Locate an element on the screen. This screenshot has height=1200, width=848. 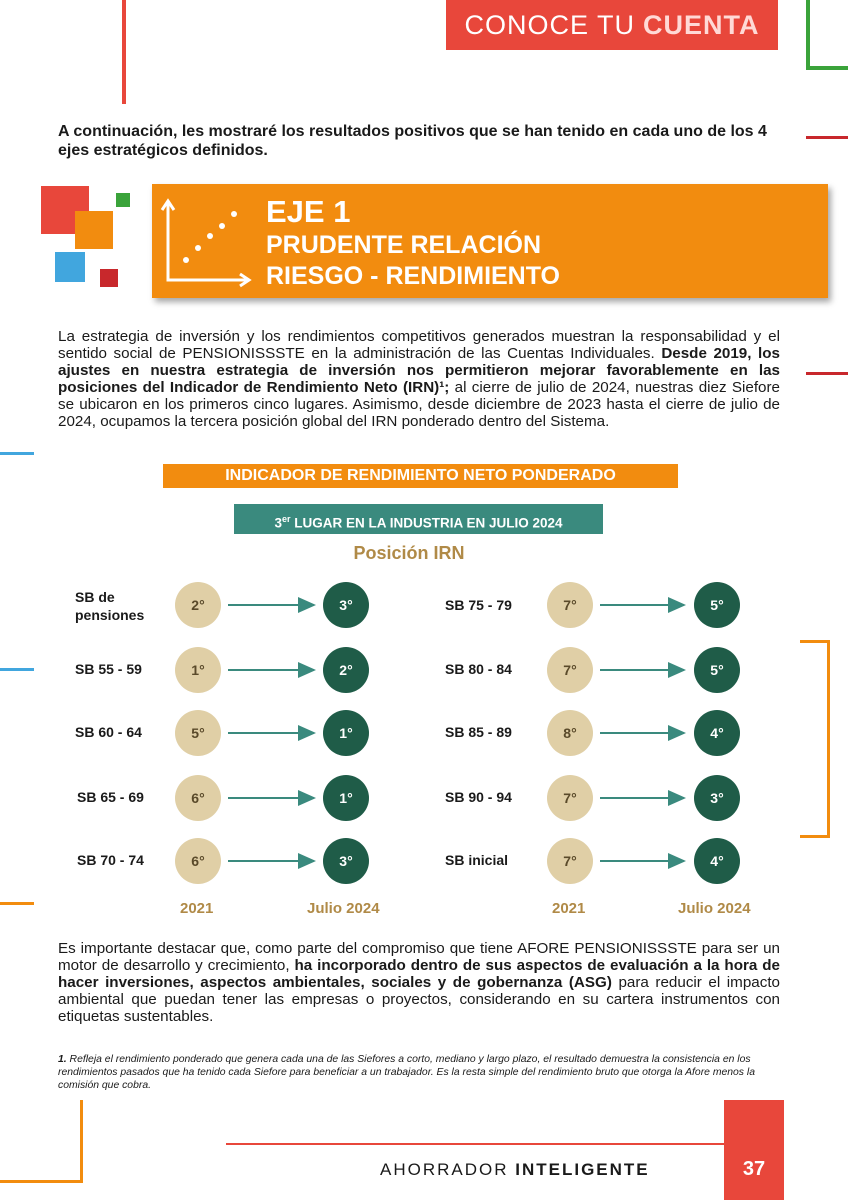
position-2021: 5° is located at coordinates (198, 733).